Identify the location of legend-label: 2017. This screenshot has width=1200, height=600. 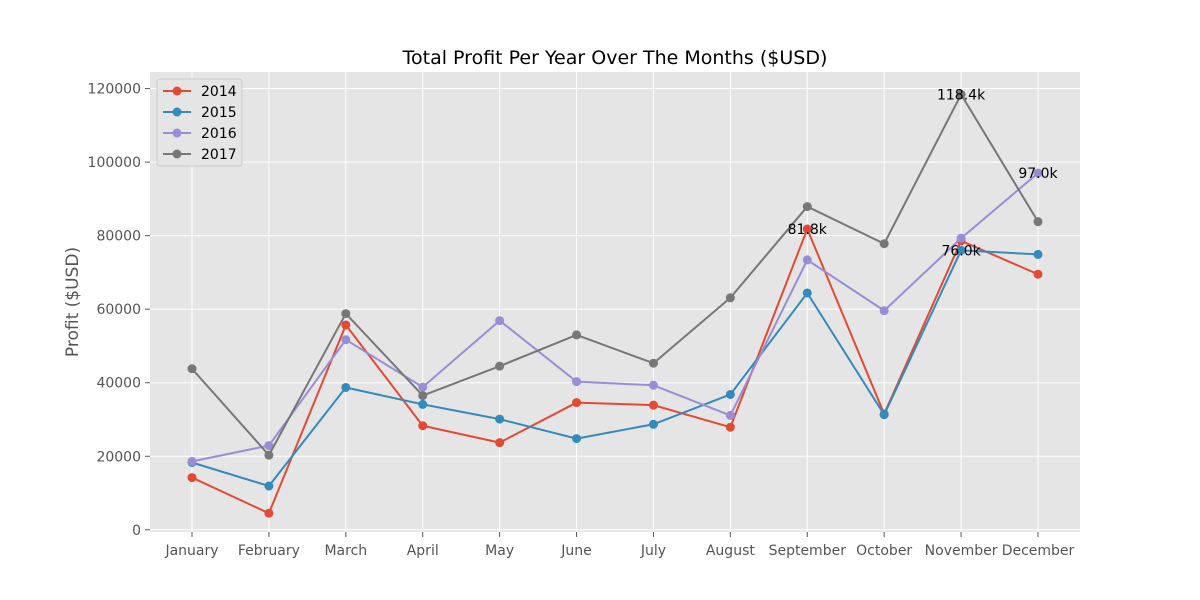
(219, 155).